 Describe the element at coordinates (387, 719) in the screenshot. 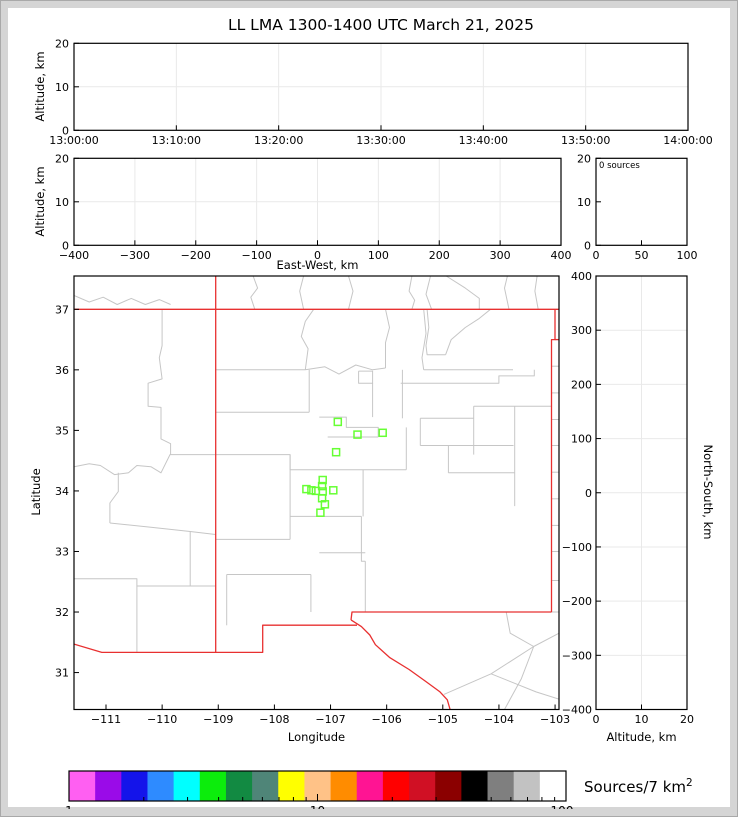

I see `tick-label: −106` at that location.